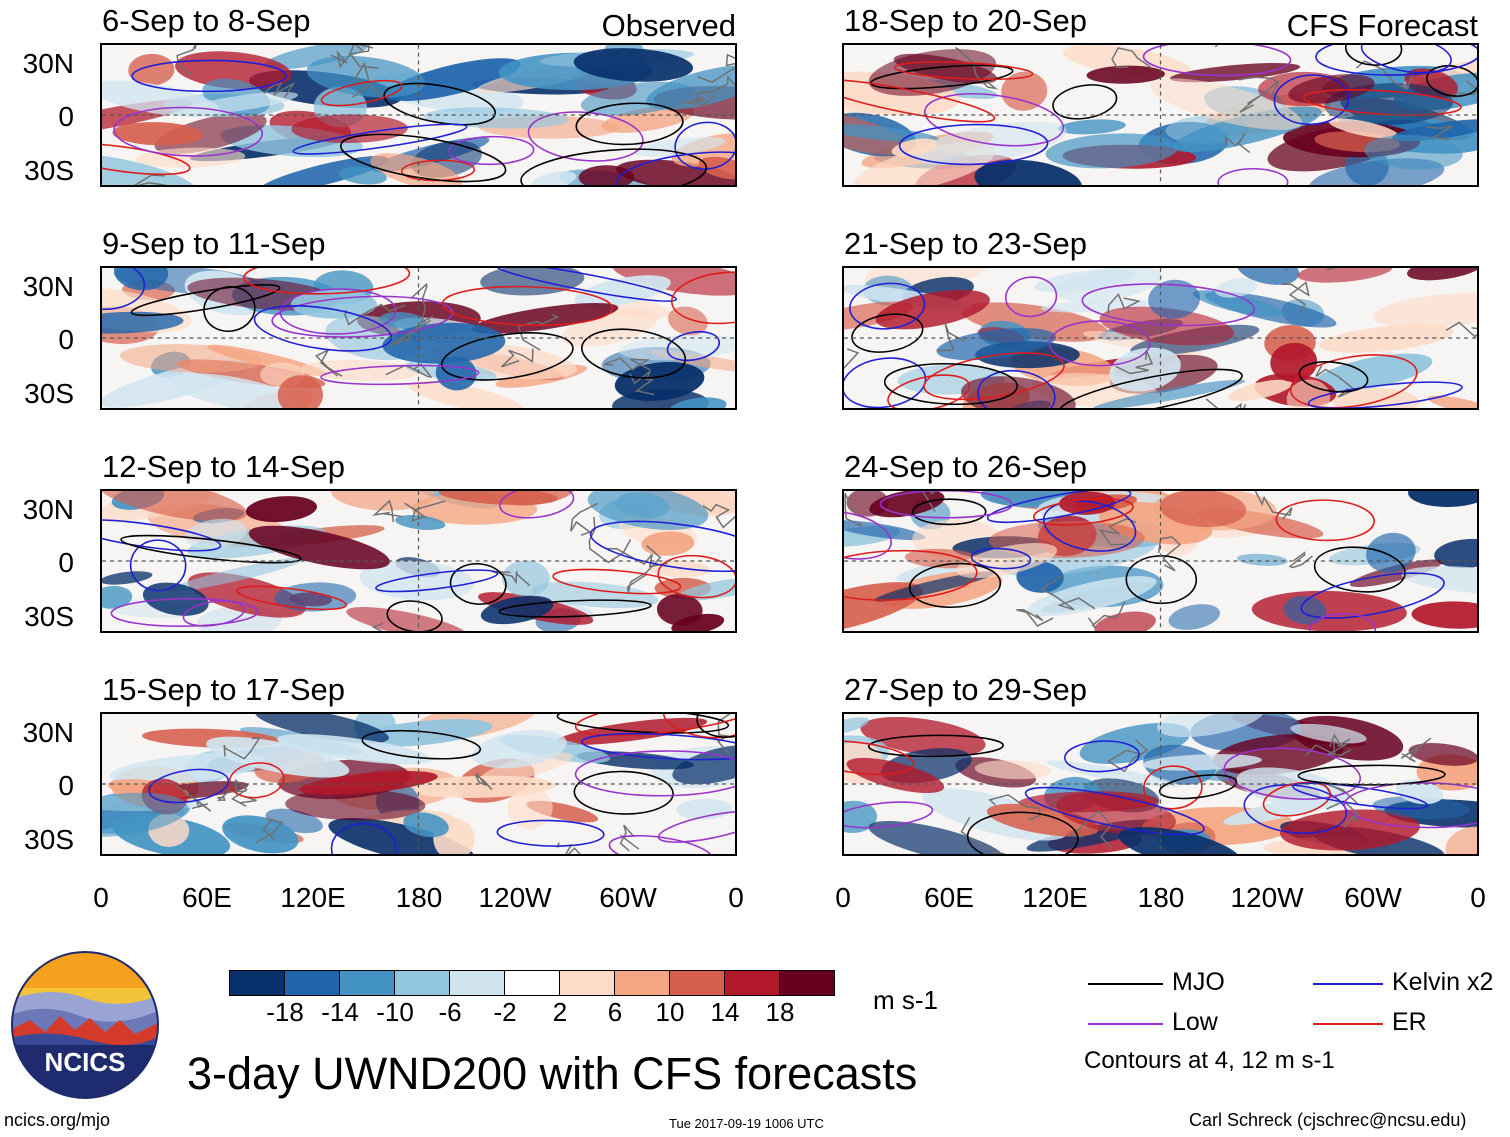 Image resolution: width=1510 pixels, height=1137 pixels. Describe the element at coordinates (49, 839) in the screenshot. I see `lat-tick-30s-4: 30S` at that location.